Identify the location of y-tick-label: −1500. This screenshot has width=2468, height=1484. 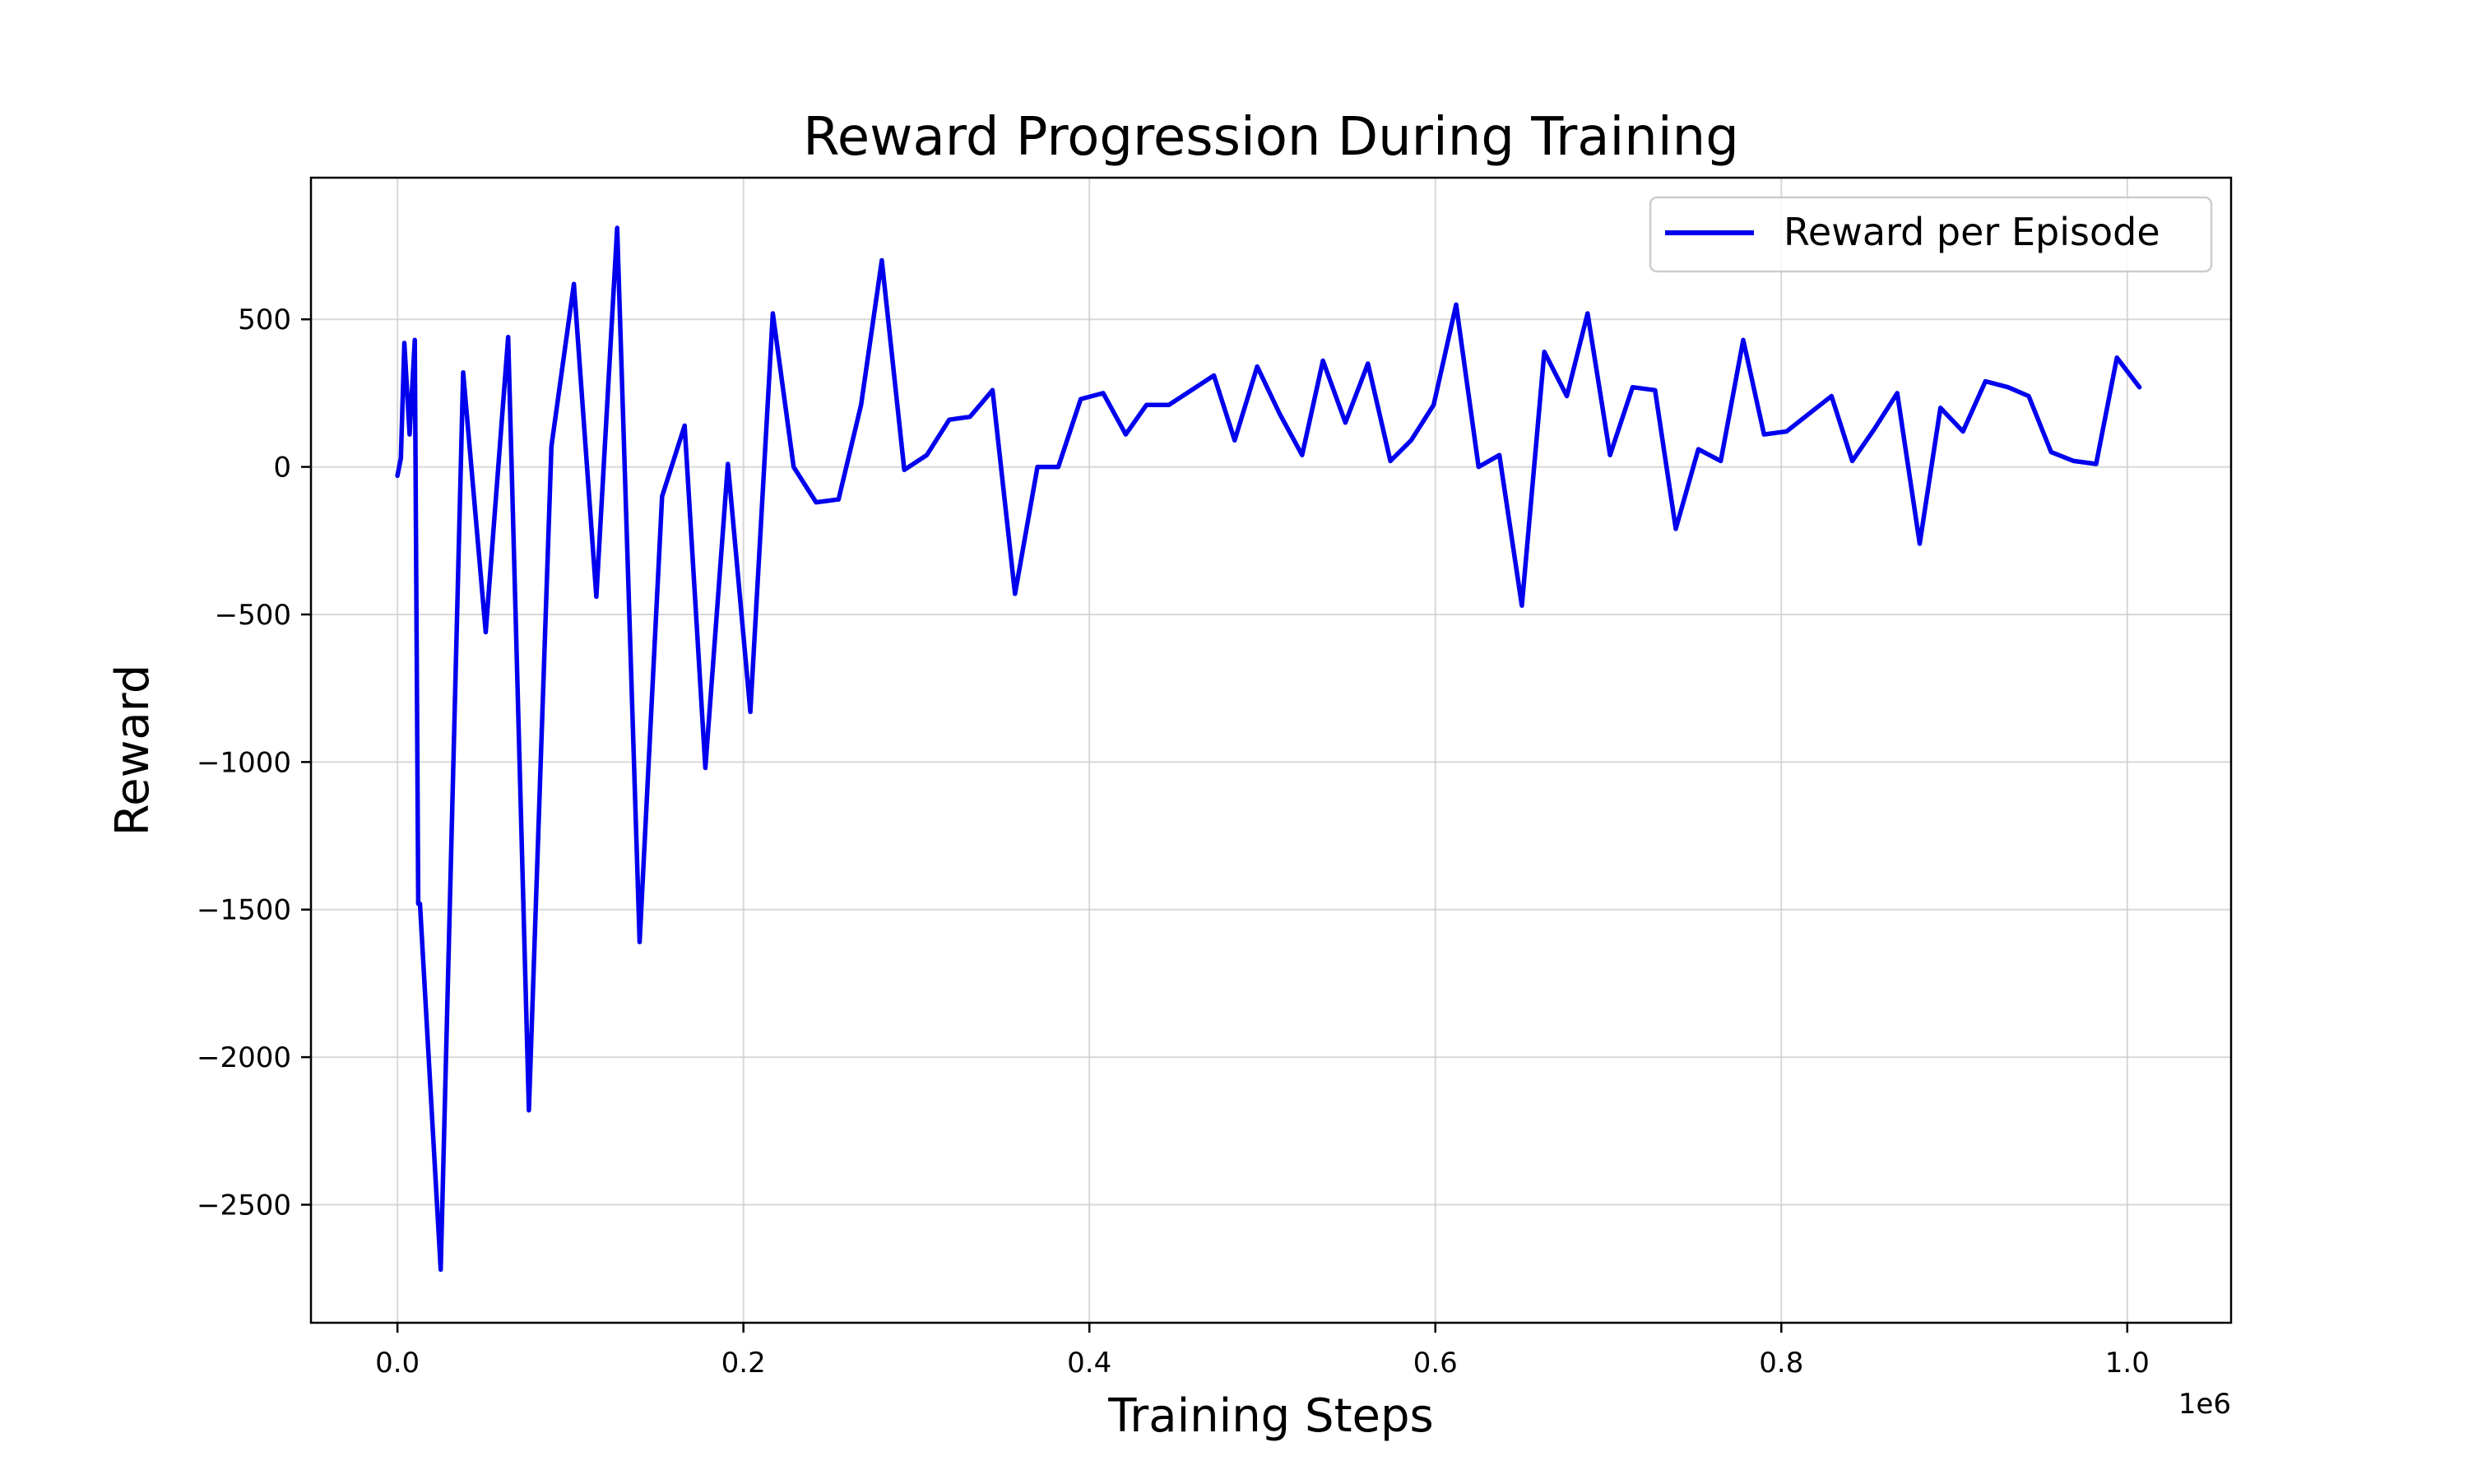
(244, 910).